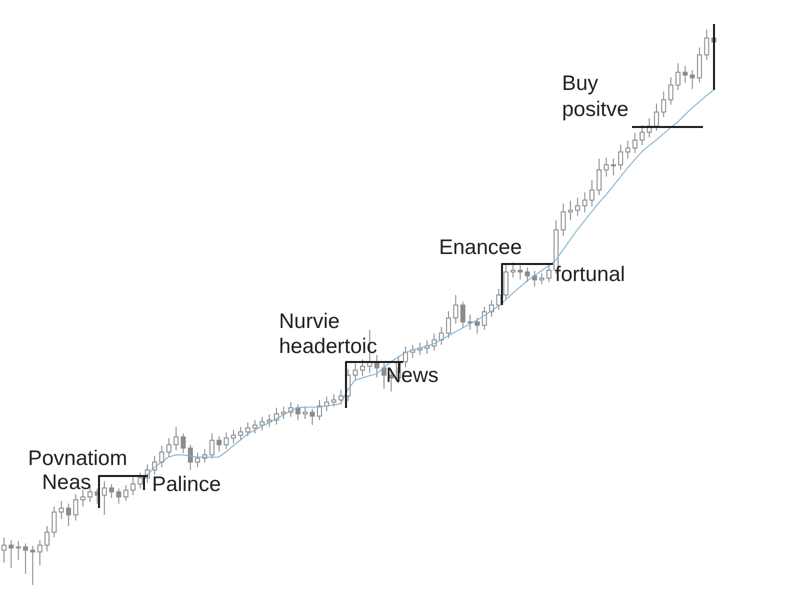  Describe the element at coordinates (78, 471) in the screenshot. I see `annotation: Povnatiom Neas` at that location.